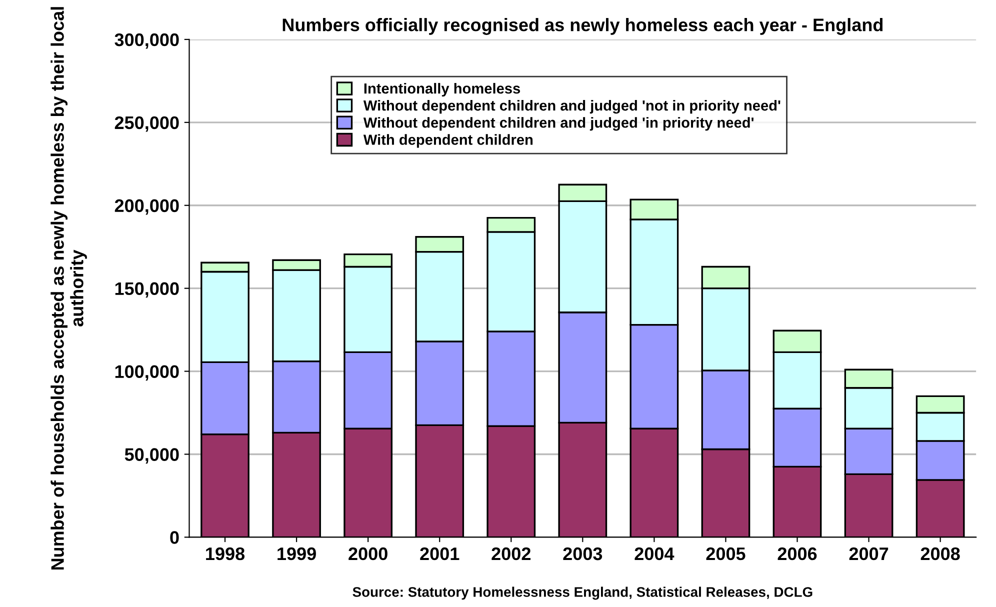  Describe the element at coordinates (297, 553) in the screenshot. I see `x-tick-label: 1999` at that location.